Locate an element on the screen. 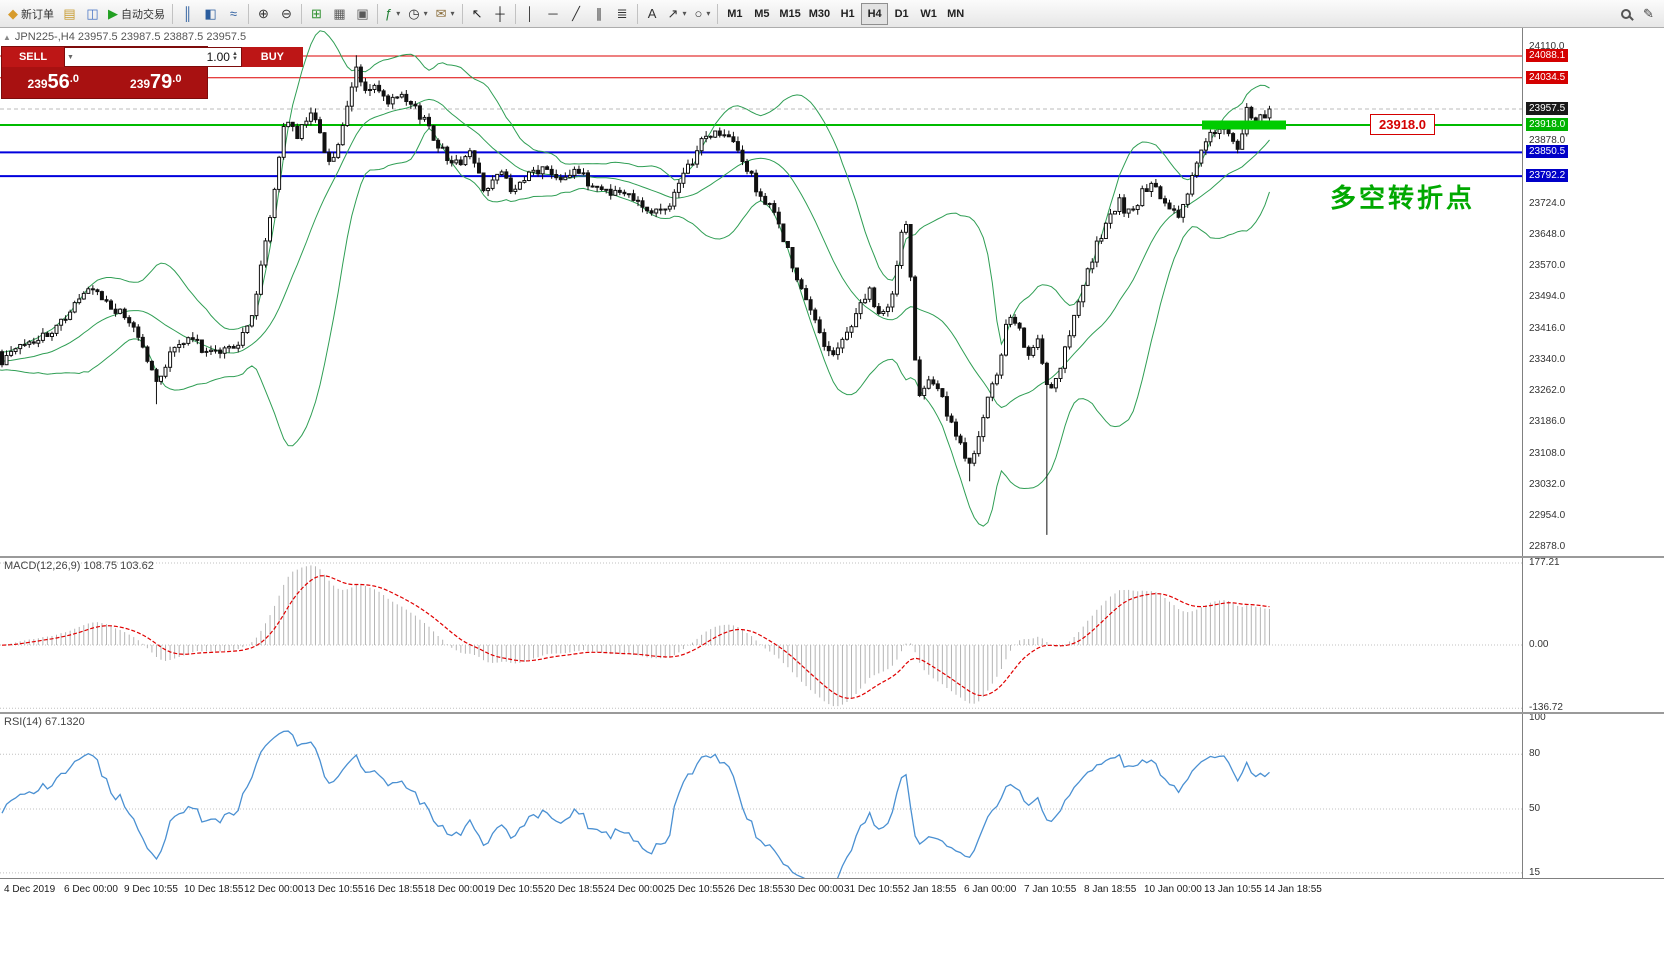 Image resolution: width=1664 pixels, height=953 pixels. arrange-windows-button: ▦ is located at coordinates (339, 14).